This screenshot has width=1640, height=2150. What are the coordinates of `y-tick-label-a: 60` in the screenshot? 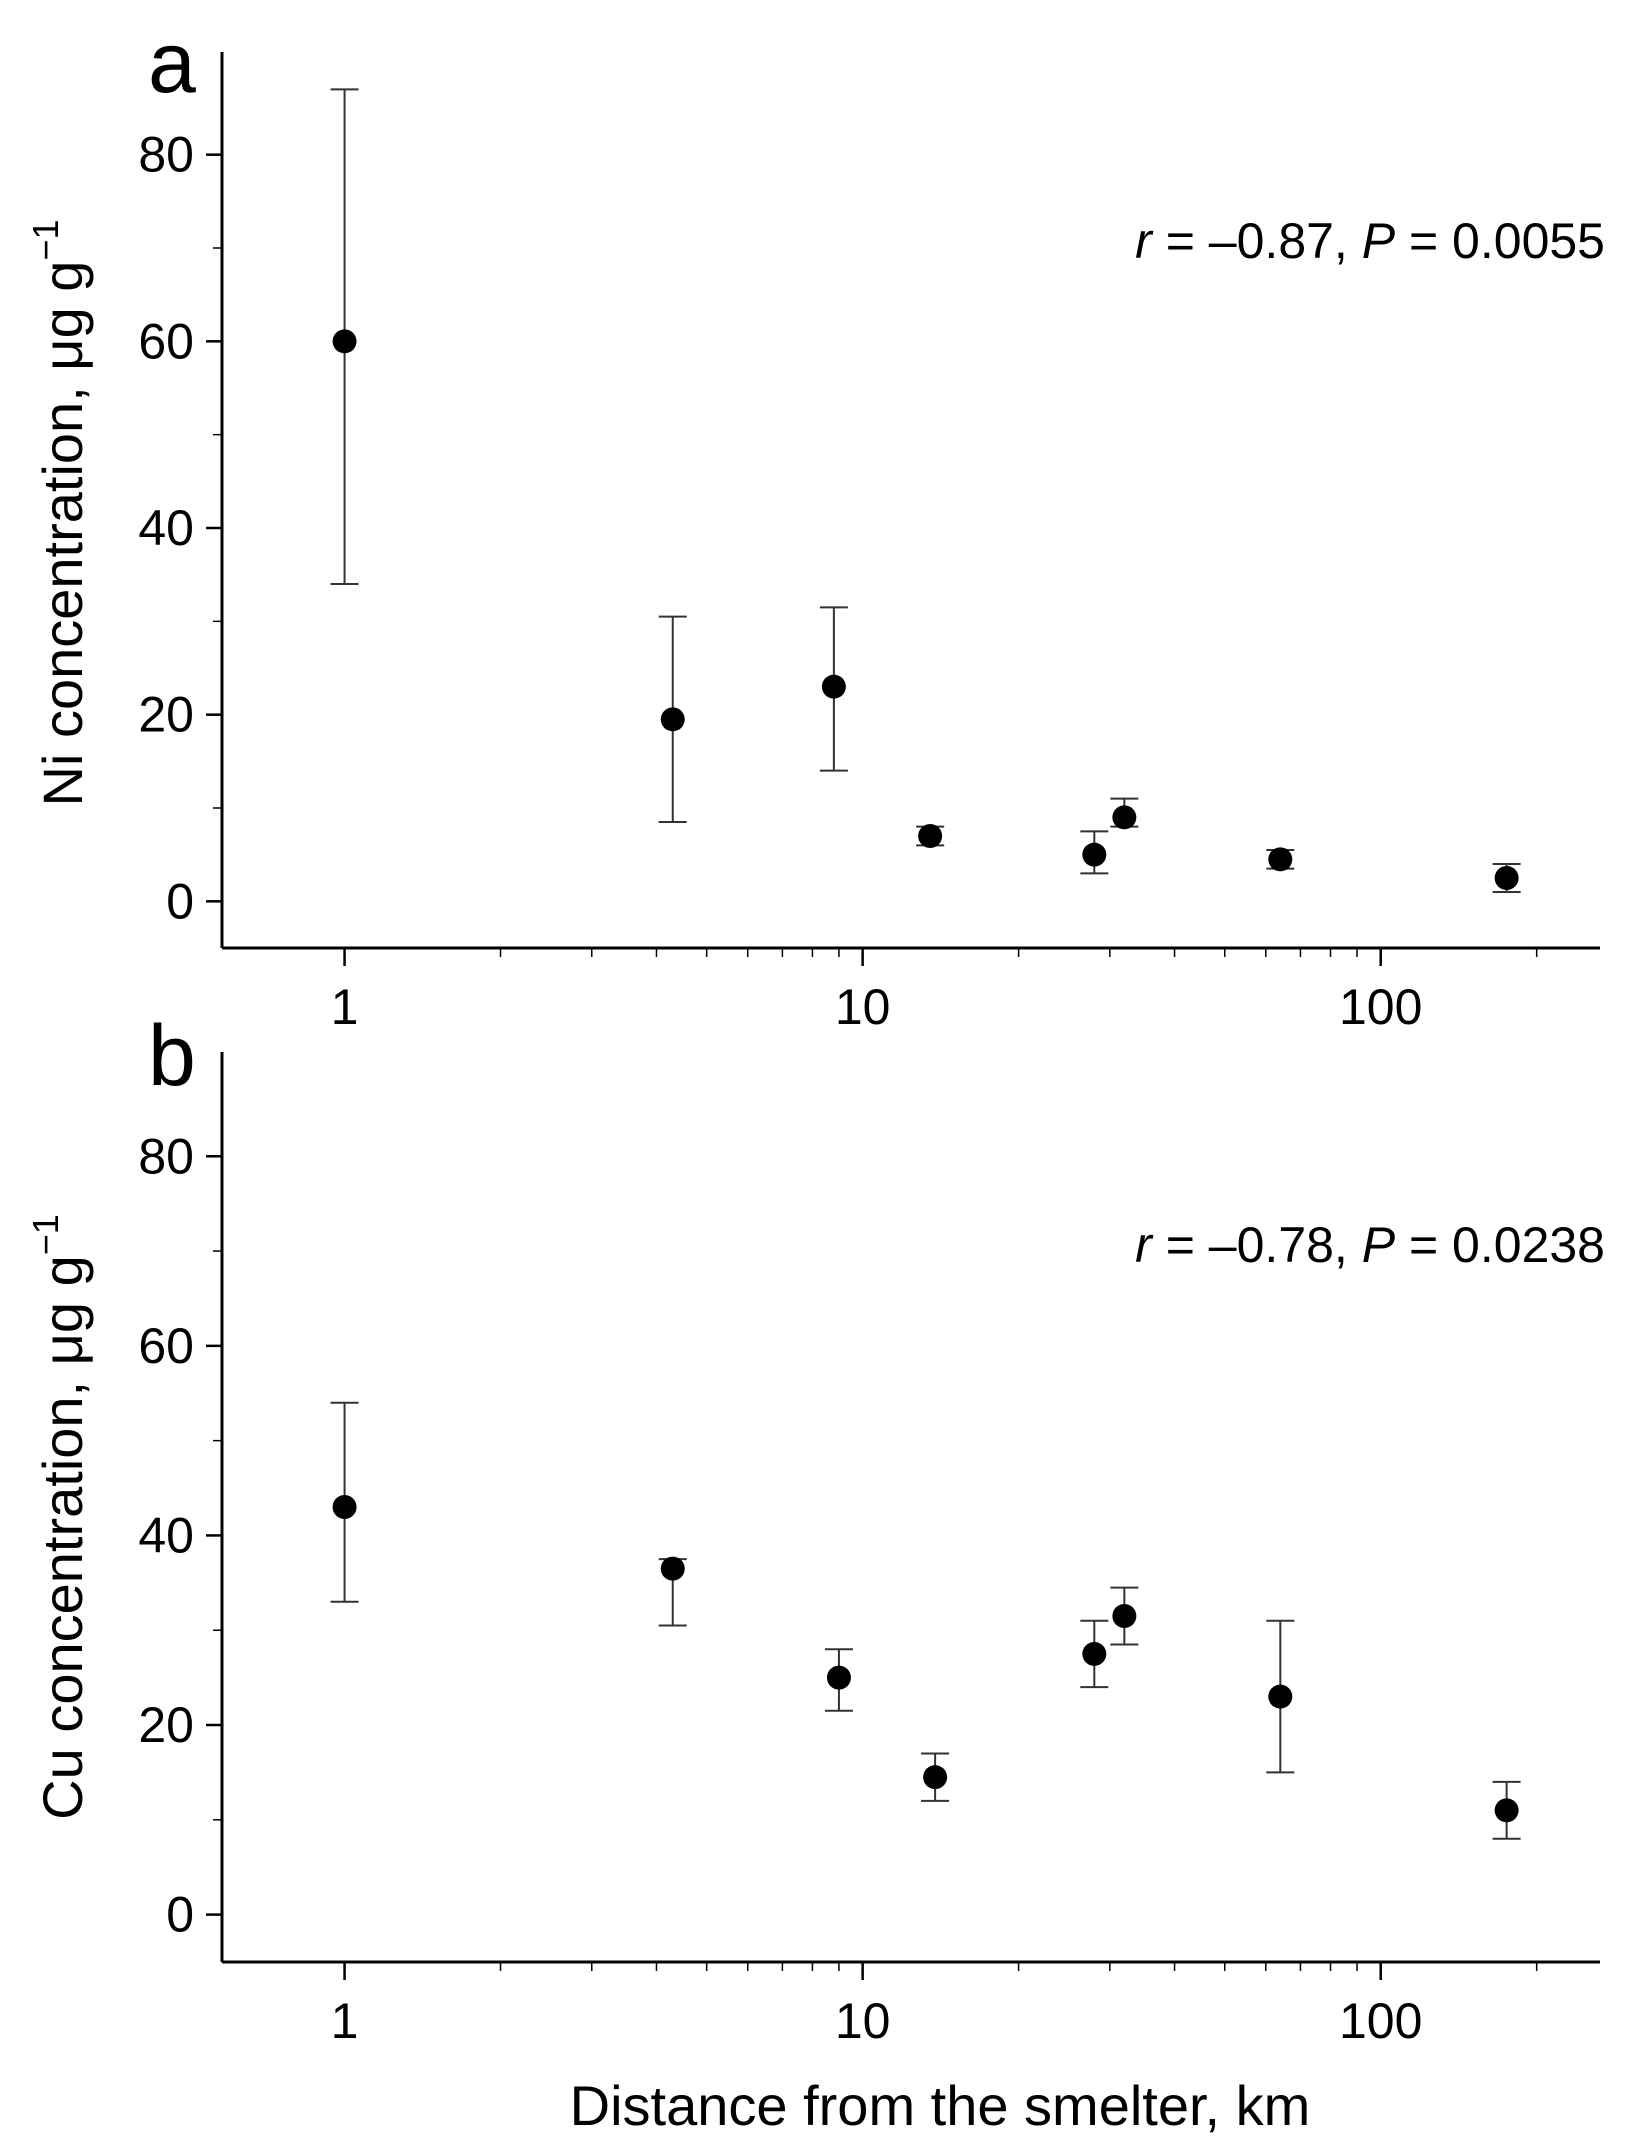 It's located at (166, 341).